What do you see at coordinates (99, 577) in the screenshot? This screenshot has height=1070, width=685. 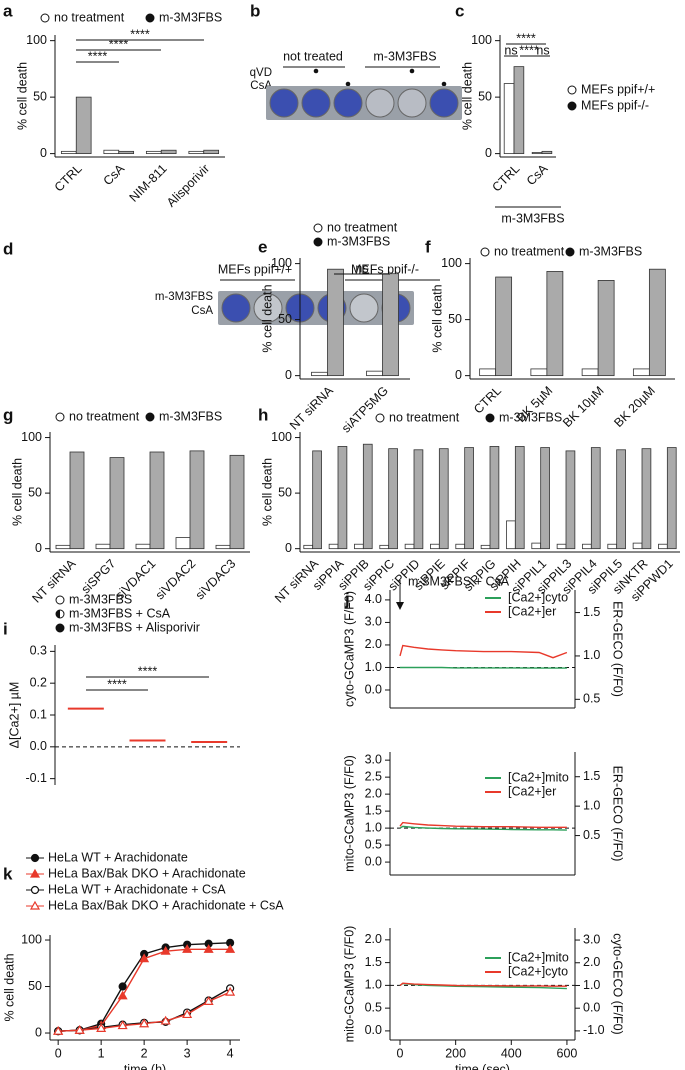 I see `x-tick-label: siSPG7` at bounding box center [99, 577].